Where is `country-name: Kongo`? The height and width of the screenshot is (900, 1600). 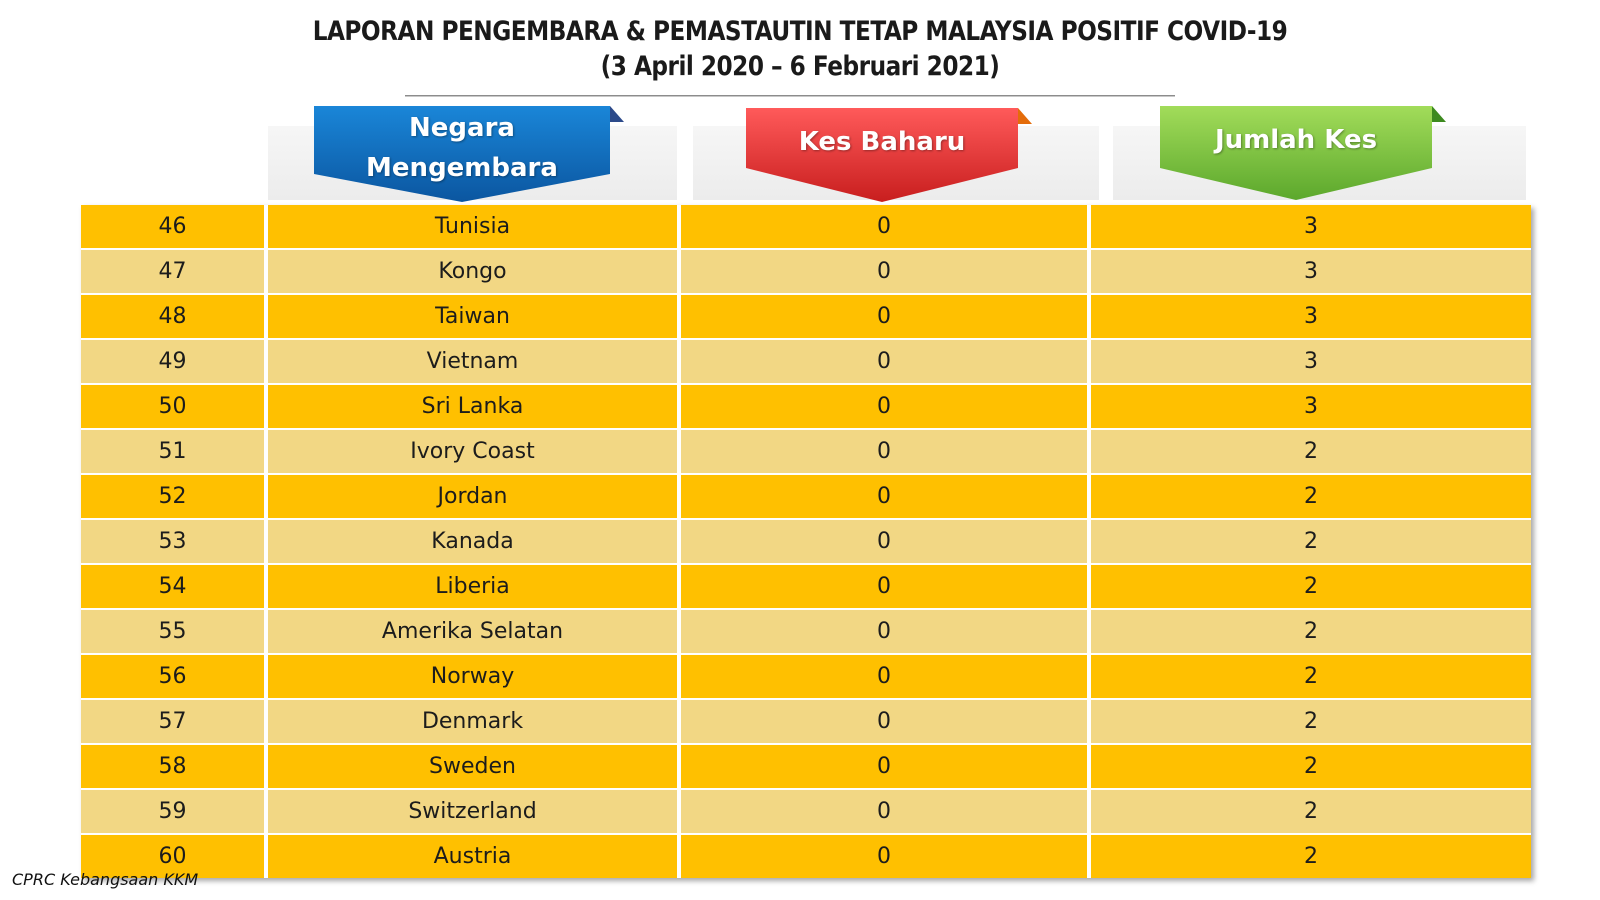 country-name: Kongo is located at coordinates (472, 271).